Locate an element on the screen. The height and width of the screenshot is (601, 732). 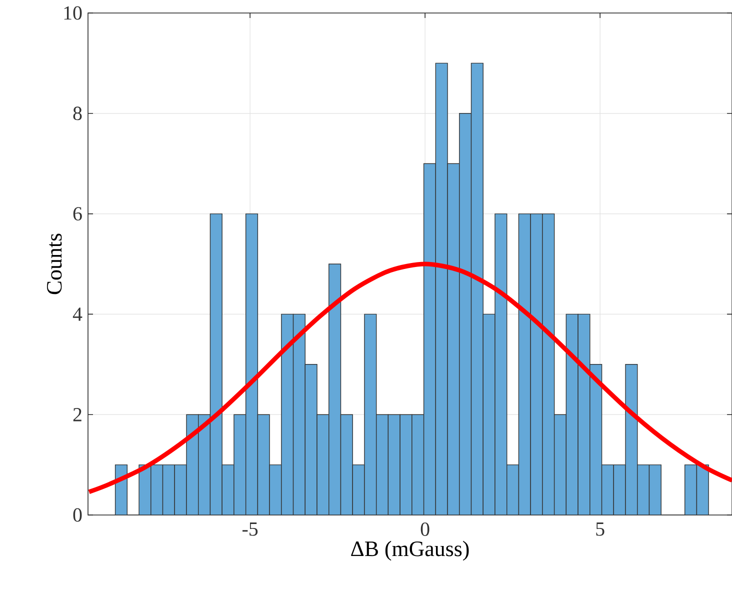
y-tick-label: 0 is located at coordinates (77, 515).